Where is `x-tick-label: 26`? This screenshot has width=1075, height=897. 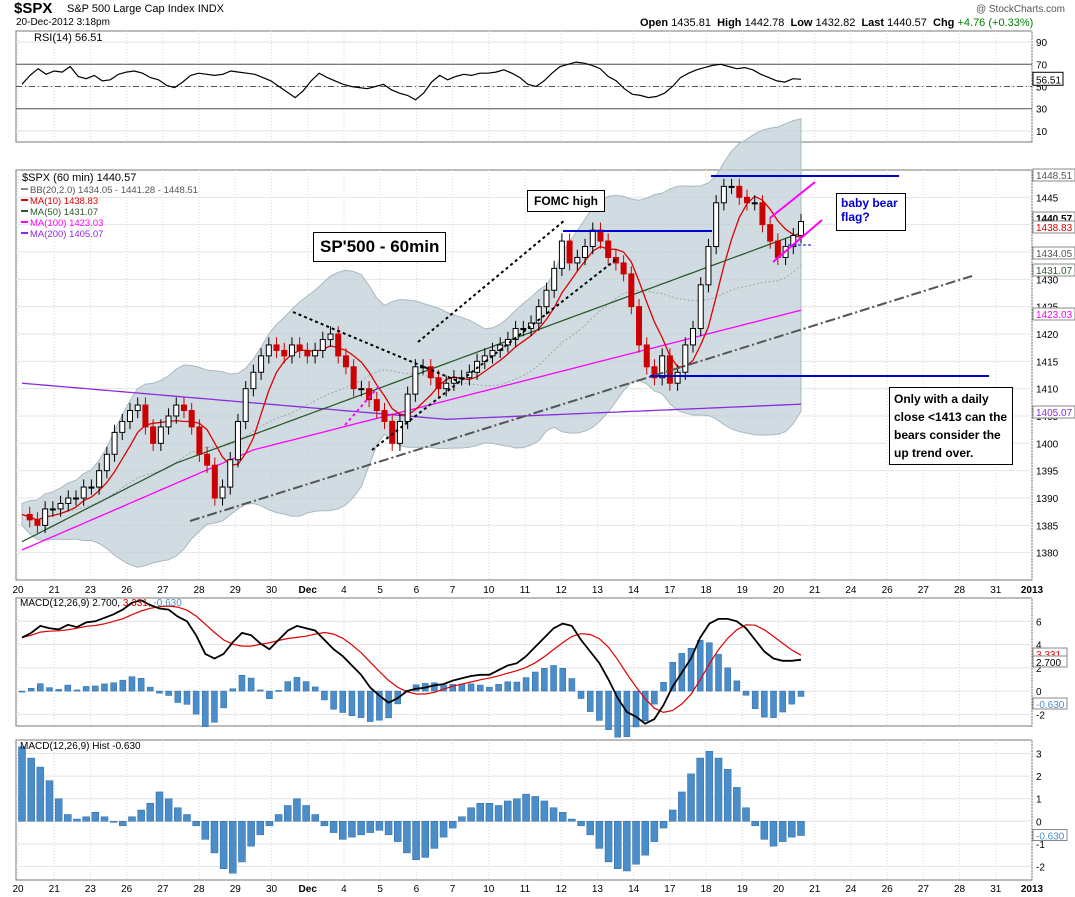 x-tick-label: 26 is located at coordinates (127, 590).